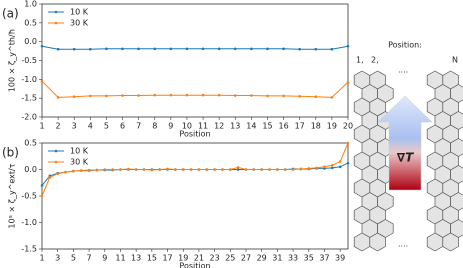 This screenshot has width=463, height=268. What do you see at coordinates (12, 195) in the screenshot?
I see `y-axis-label: 10⁵ × ζ_y^ext/τ` at bounding box center [12, 195].